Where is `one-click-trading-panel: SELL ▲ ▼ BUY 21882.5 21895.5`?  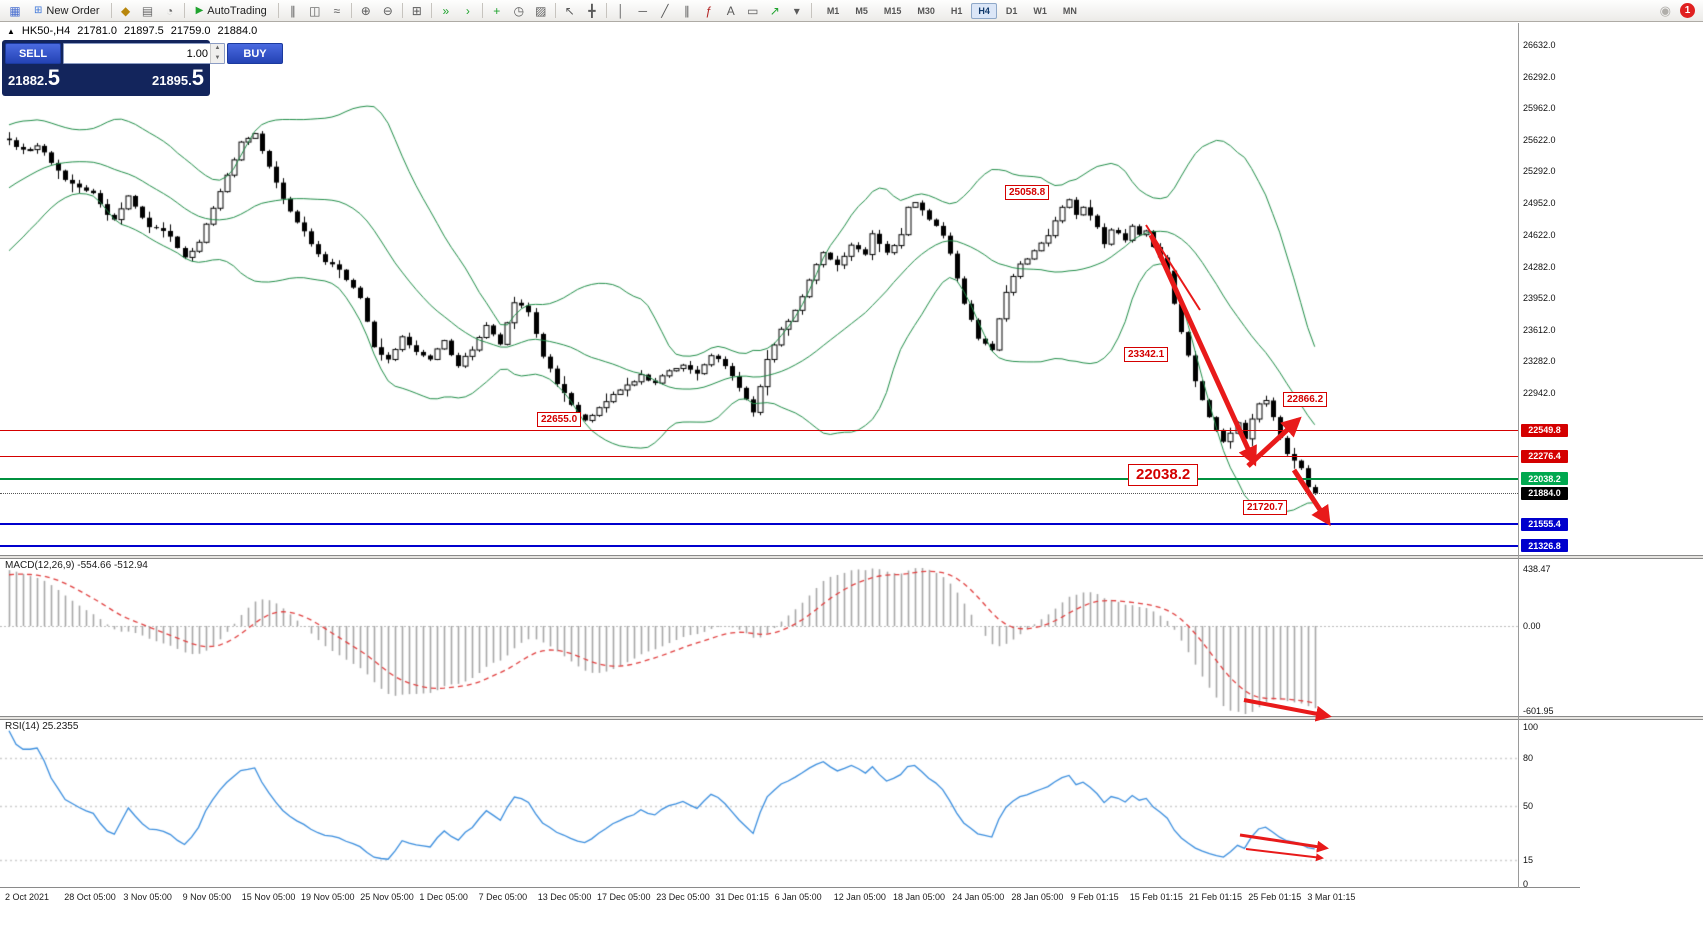
one-click-trading-panel: SELL ▲ ▼ BUY 21882.5 21895.5 is located at coordinates (142, 68).